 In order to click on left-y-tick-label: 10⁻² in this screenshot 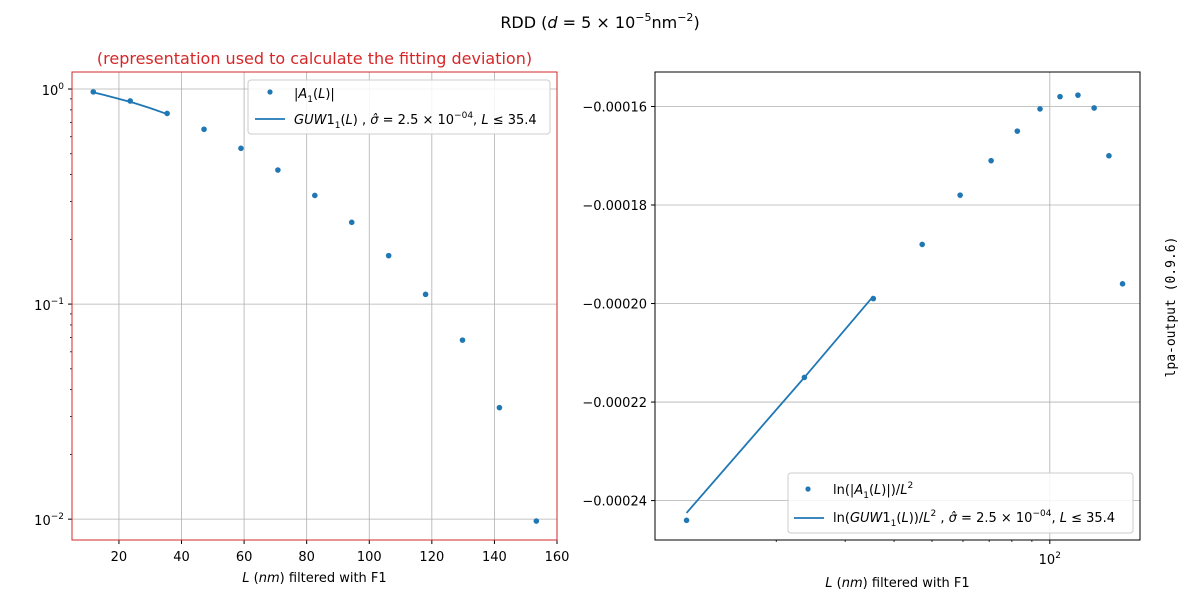, I will do `click(49, 520)`.